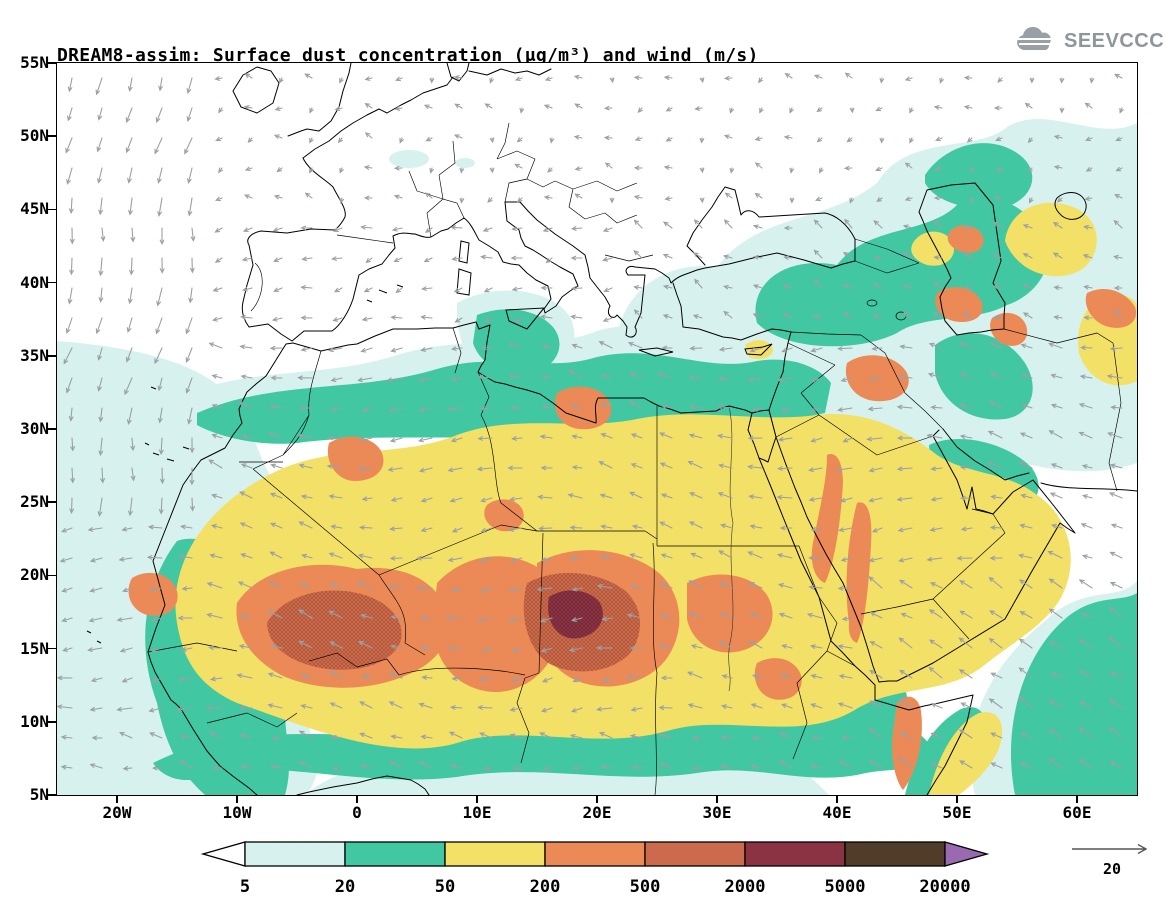 The height and width of the screenshot is (907, 1165). I want to click on colorbar-scale: 5 20 50 200 500 2000 5000 20000, so click(595, 869).